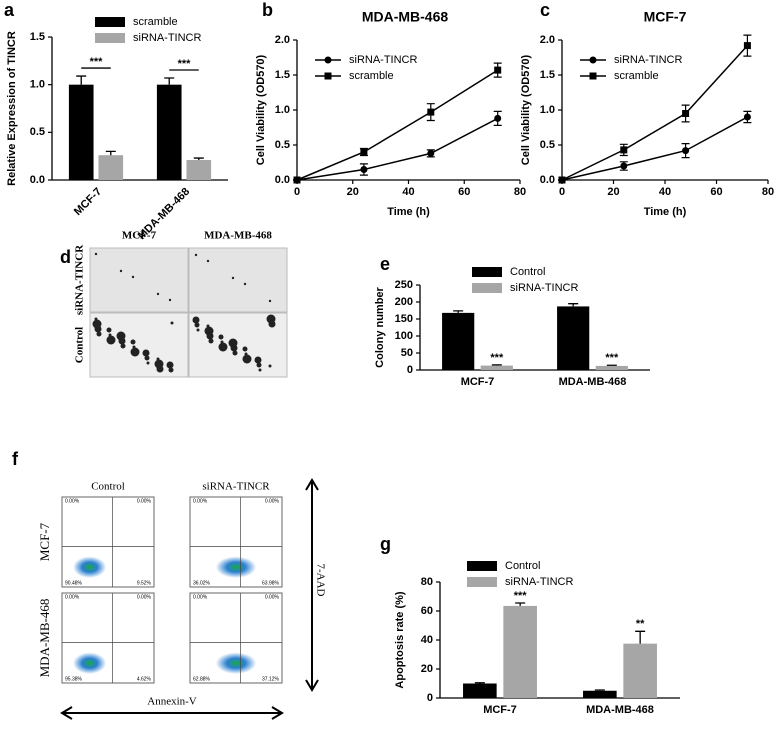  I want to click on x-tick-label: 80, so click(520, 192).